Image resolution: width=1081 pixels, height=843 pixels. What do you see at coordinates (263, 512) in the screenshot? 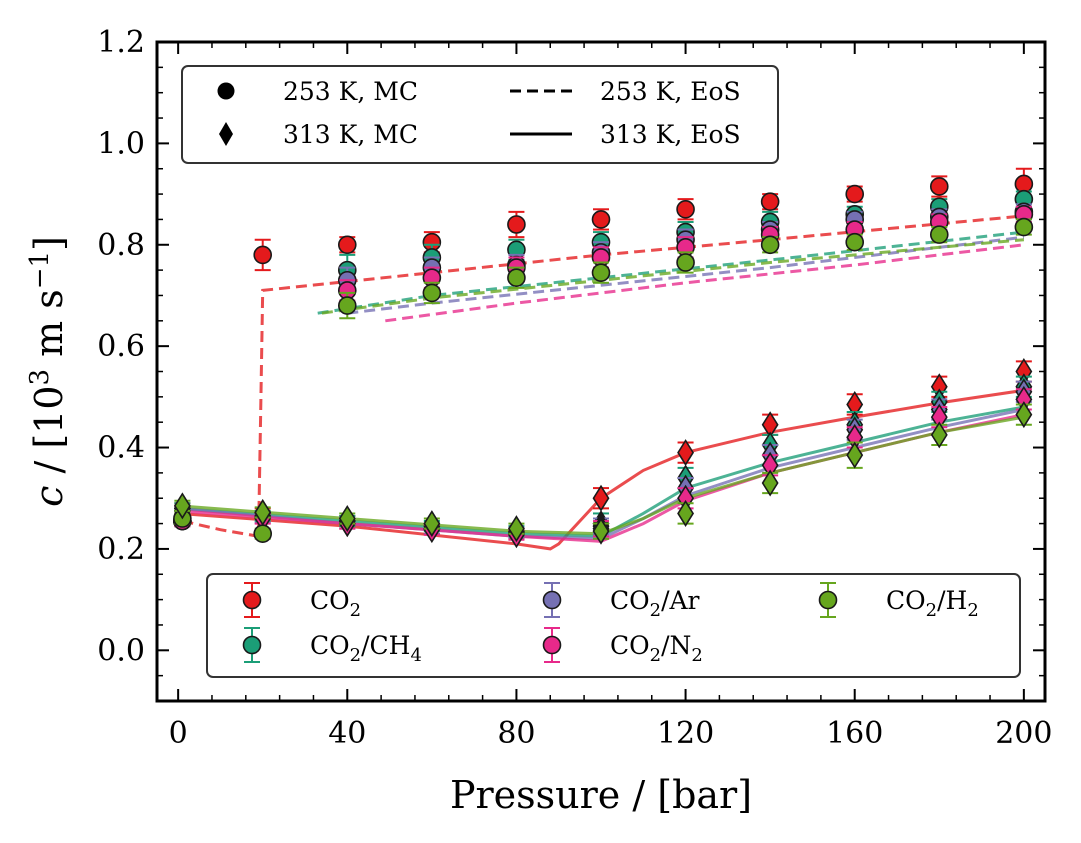
I see `point-313k-s4-p1` at bounding box center [263, 512].